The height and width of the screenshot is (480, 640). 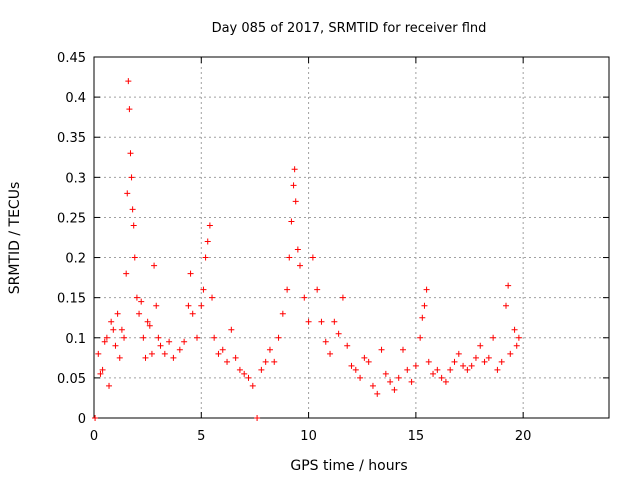 What do you see at coordinates (82, 419) in the screenshot?
I see `y-tick-label: 0` at bounding box center [82, 419].